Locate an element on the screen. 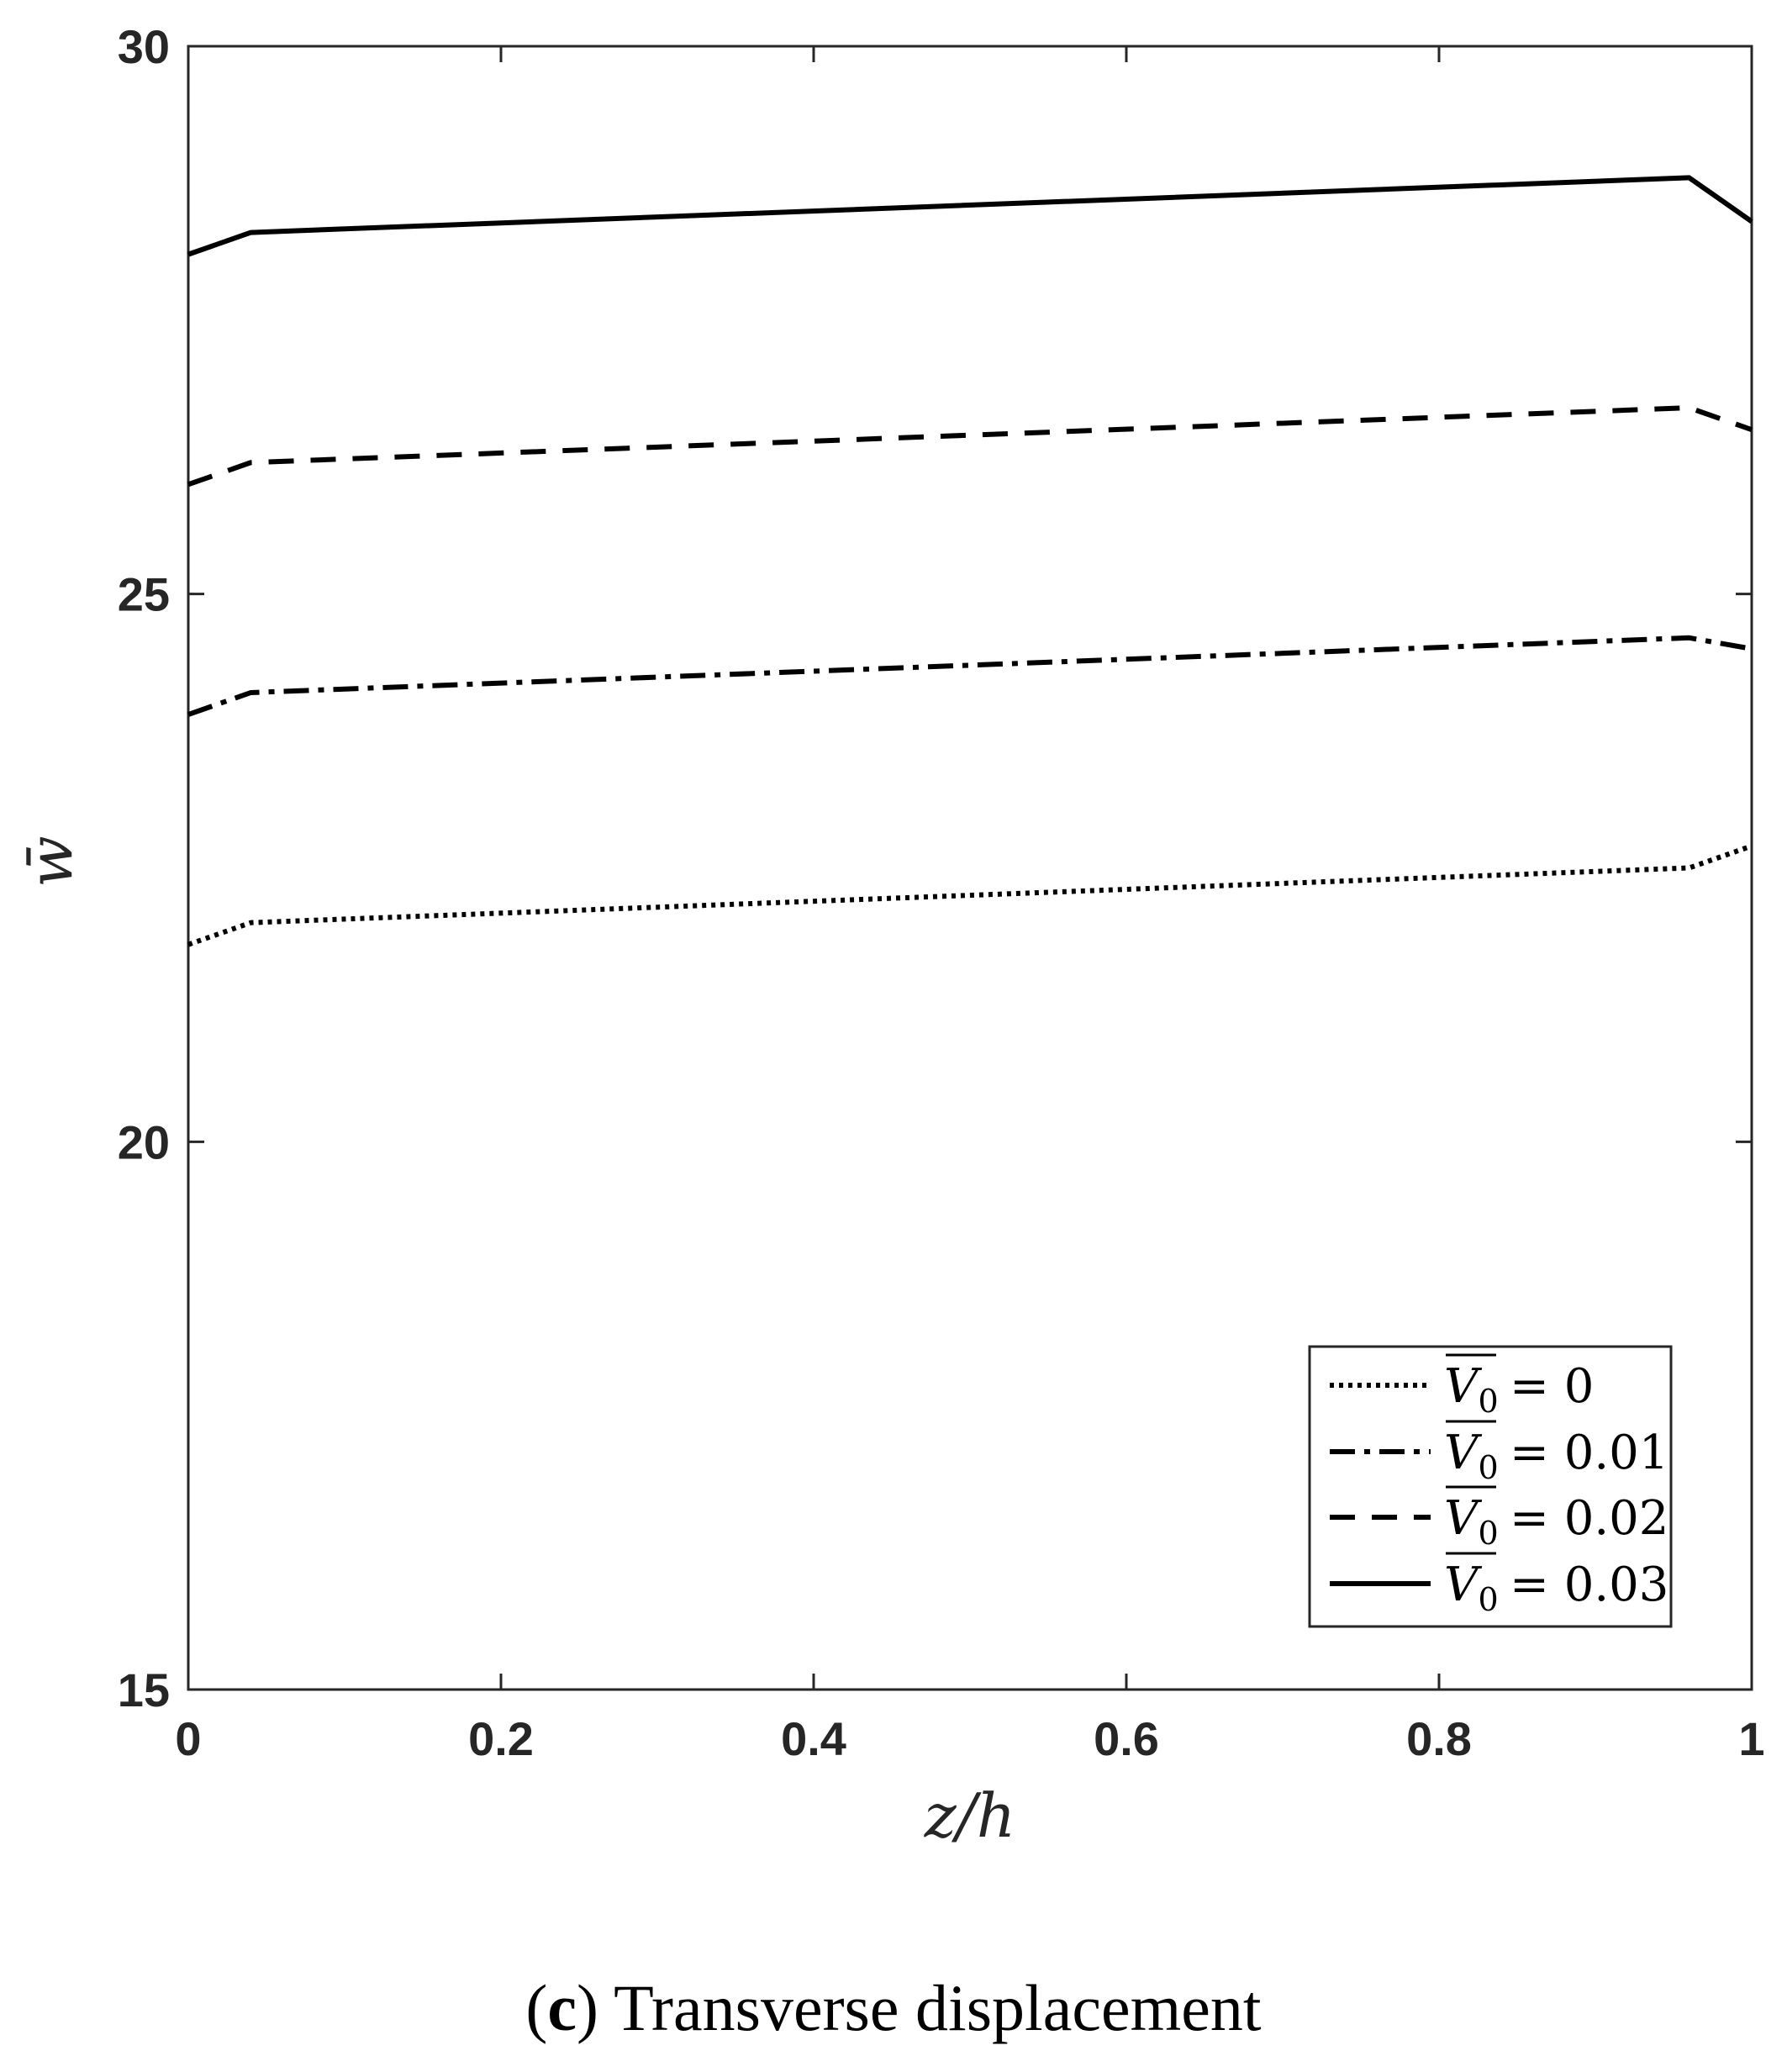  caption-paren-open: ( is located at coordinates (536, 2007).